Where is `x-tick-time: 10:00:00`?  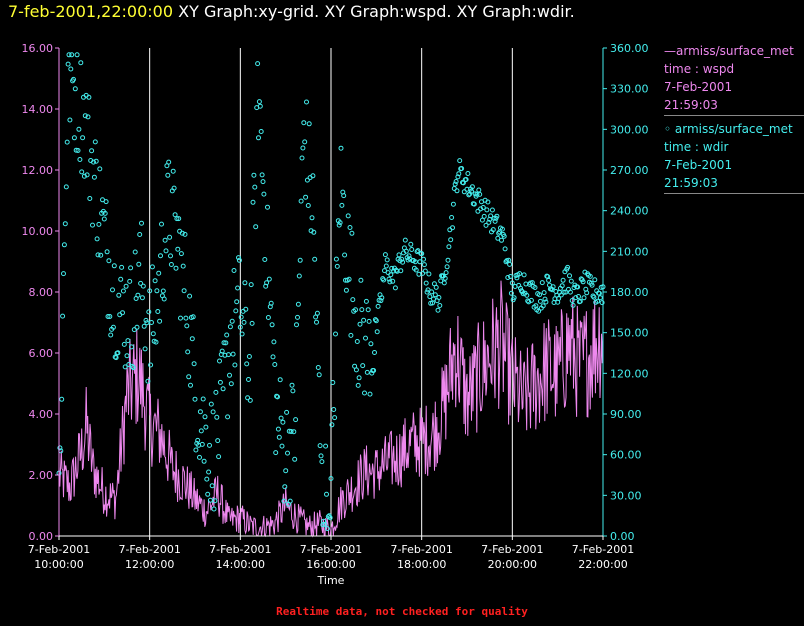
x-tick-time: 10:00:00 is located at coordinates (58, 564).